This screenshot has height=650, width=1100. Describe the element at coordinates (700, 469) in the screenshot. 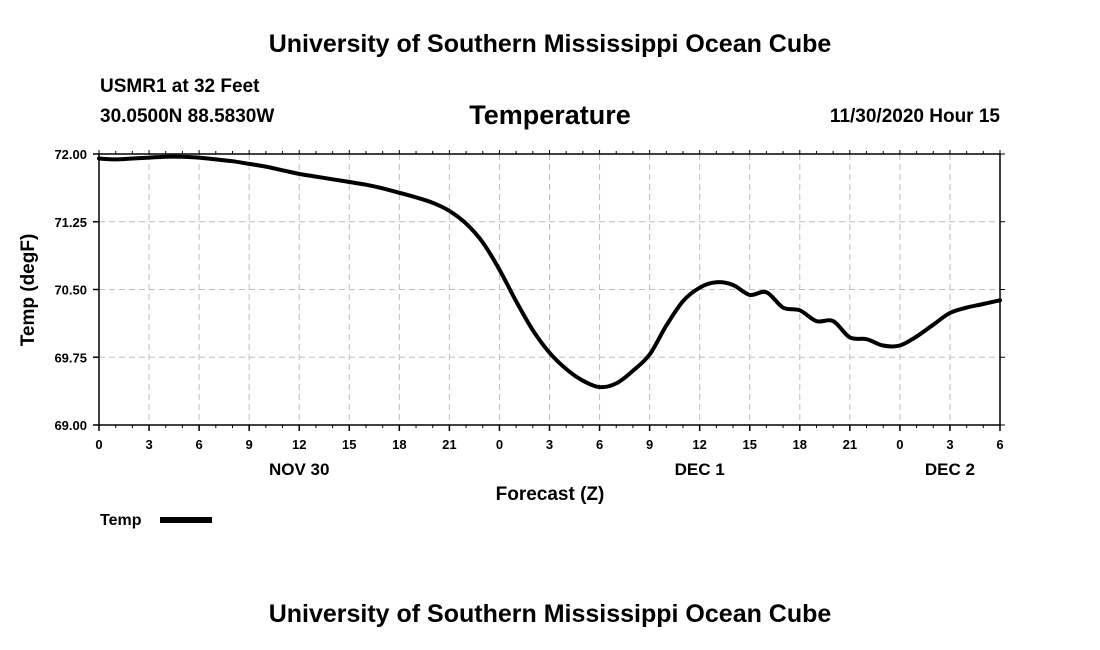

I see `day-label: DEC 1` at that location.